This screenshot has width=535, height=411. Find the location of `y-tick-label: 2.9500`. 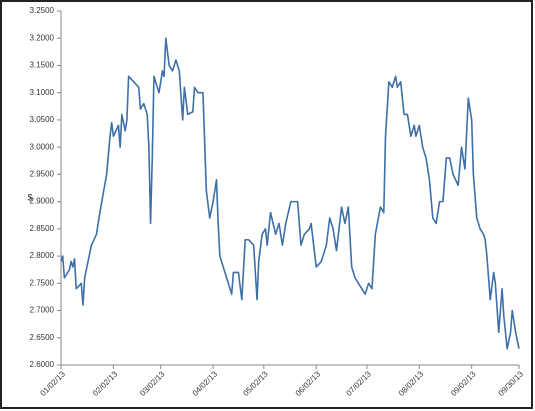

y-tick-label: 2.9500 is located at coordinates (42, 173).